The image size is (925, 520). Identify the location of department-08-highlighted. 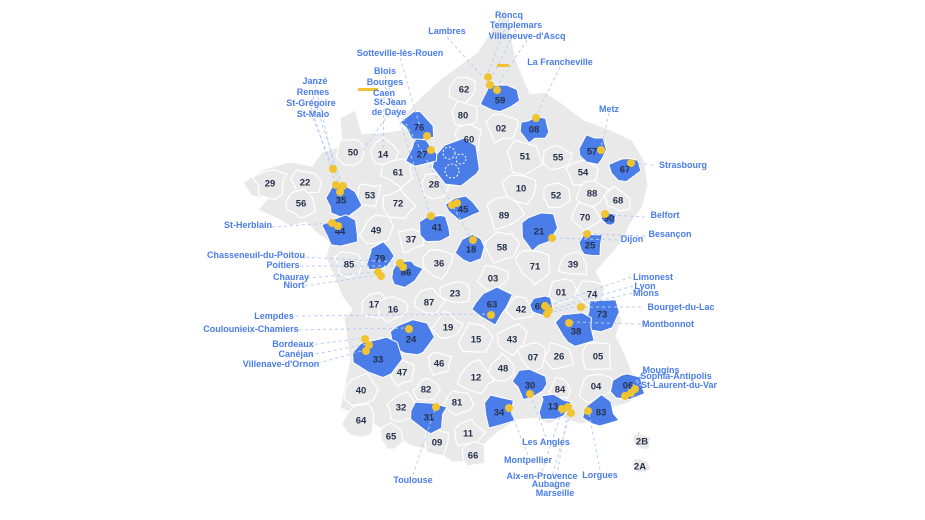
(534, 129).